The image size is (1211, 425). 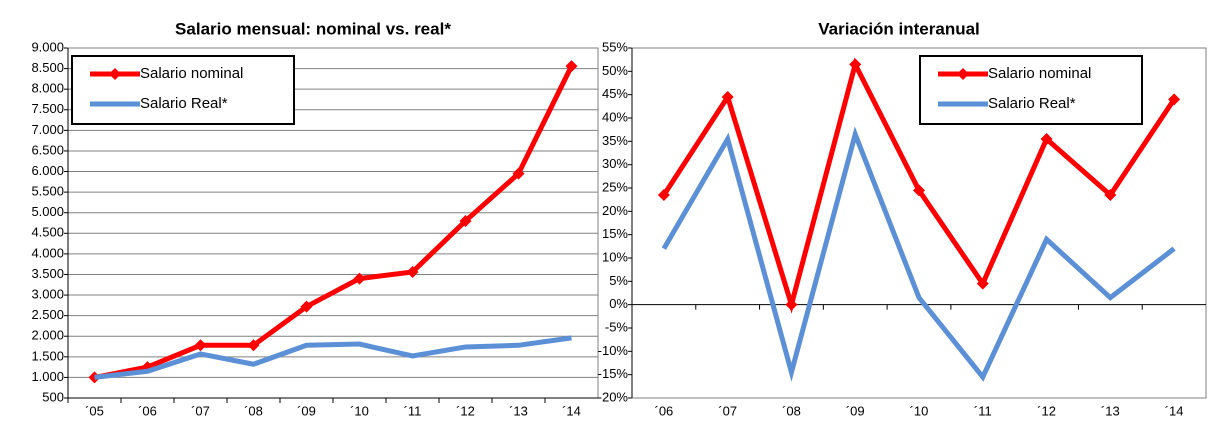 What do you see at coordinates (47, 376) in the screenshot?
I see `y-tick-label: 1.000` at bounding box center [47, 376].